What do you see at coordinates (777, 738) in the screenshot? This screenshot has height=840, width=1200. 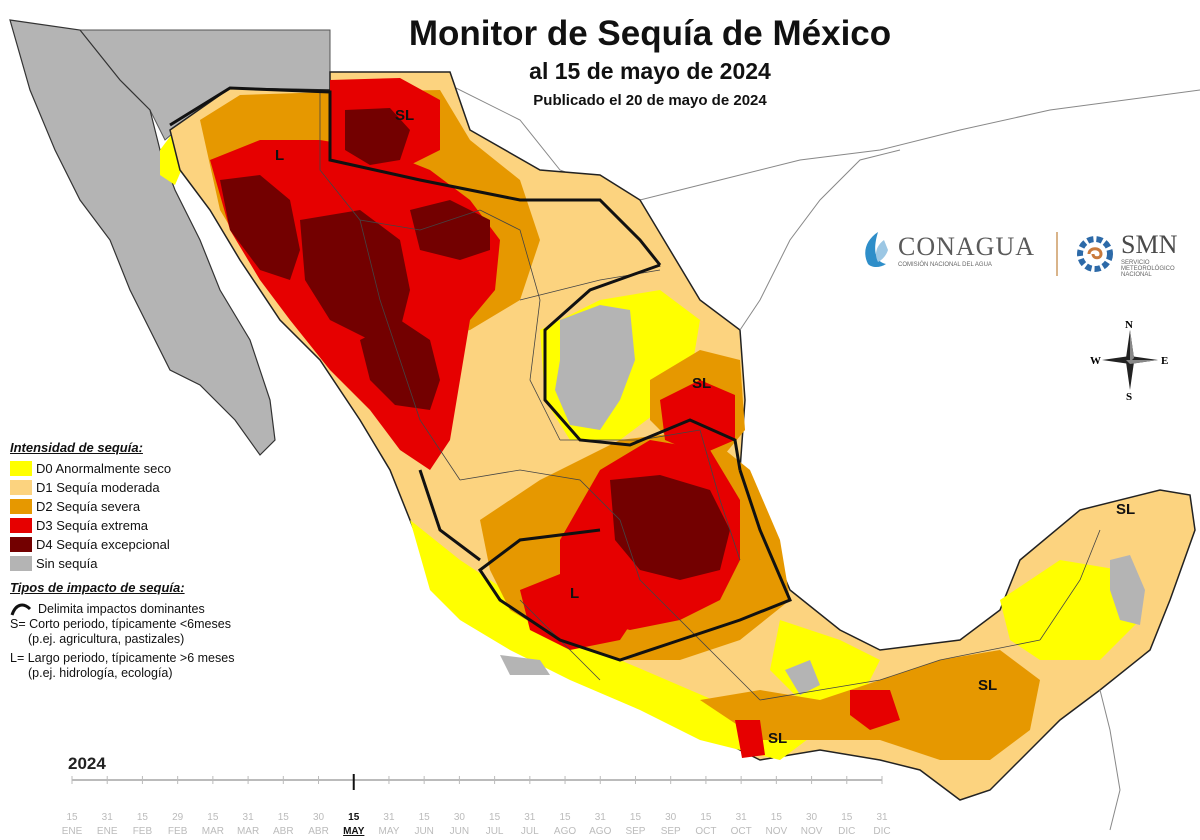 I see `label-sl-south: SL` at bounding box center [777, 738].